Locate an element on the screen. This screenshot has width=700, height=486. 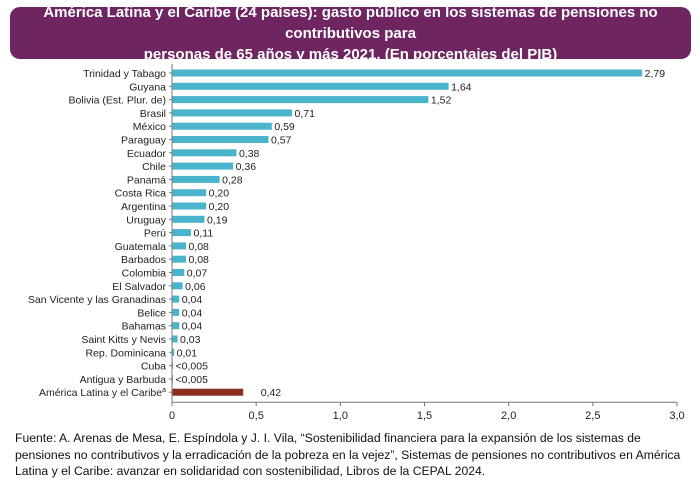
category-label: Costa Rica is located at coordinates (141, 194).